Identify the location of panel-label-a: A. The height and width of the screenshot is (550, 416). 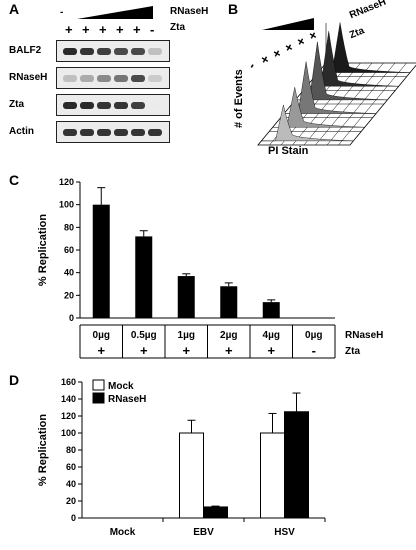
(14, 9).